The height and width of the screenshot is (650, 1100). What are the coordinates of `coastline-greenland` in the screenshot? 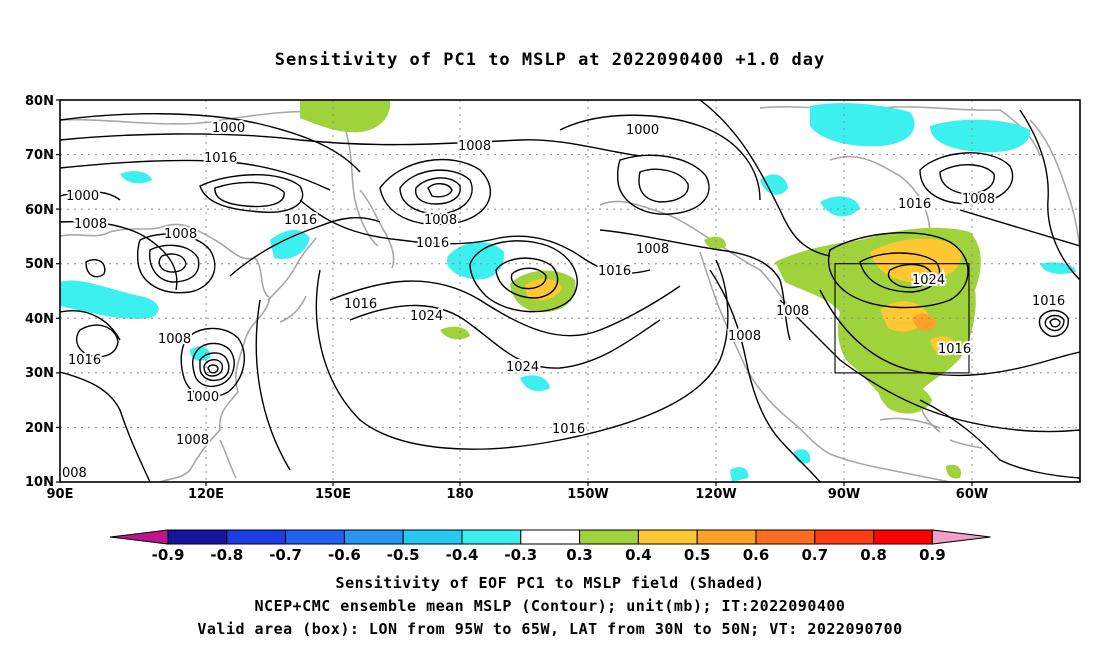 It's located at (1054, 190).